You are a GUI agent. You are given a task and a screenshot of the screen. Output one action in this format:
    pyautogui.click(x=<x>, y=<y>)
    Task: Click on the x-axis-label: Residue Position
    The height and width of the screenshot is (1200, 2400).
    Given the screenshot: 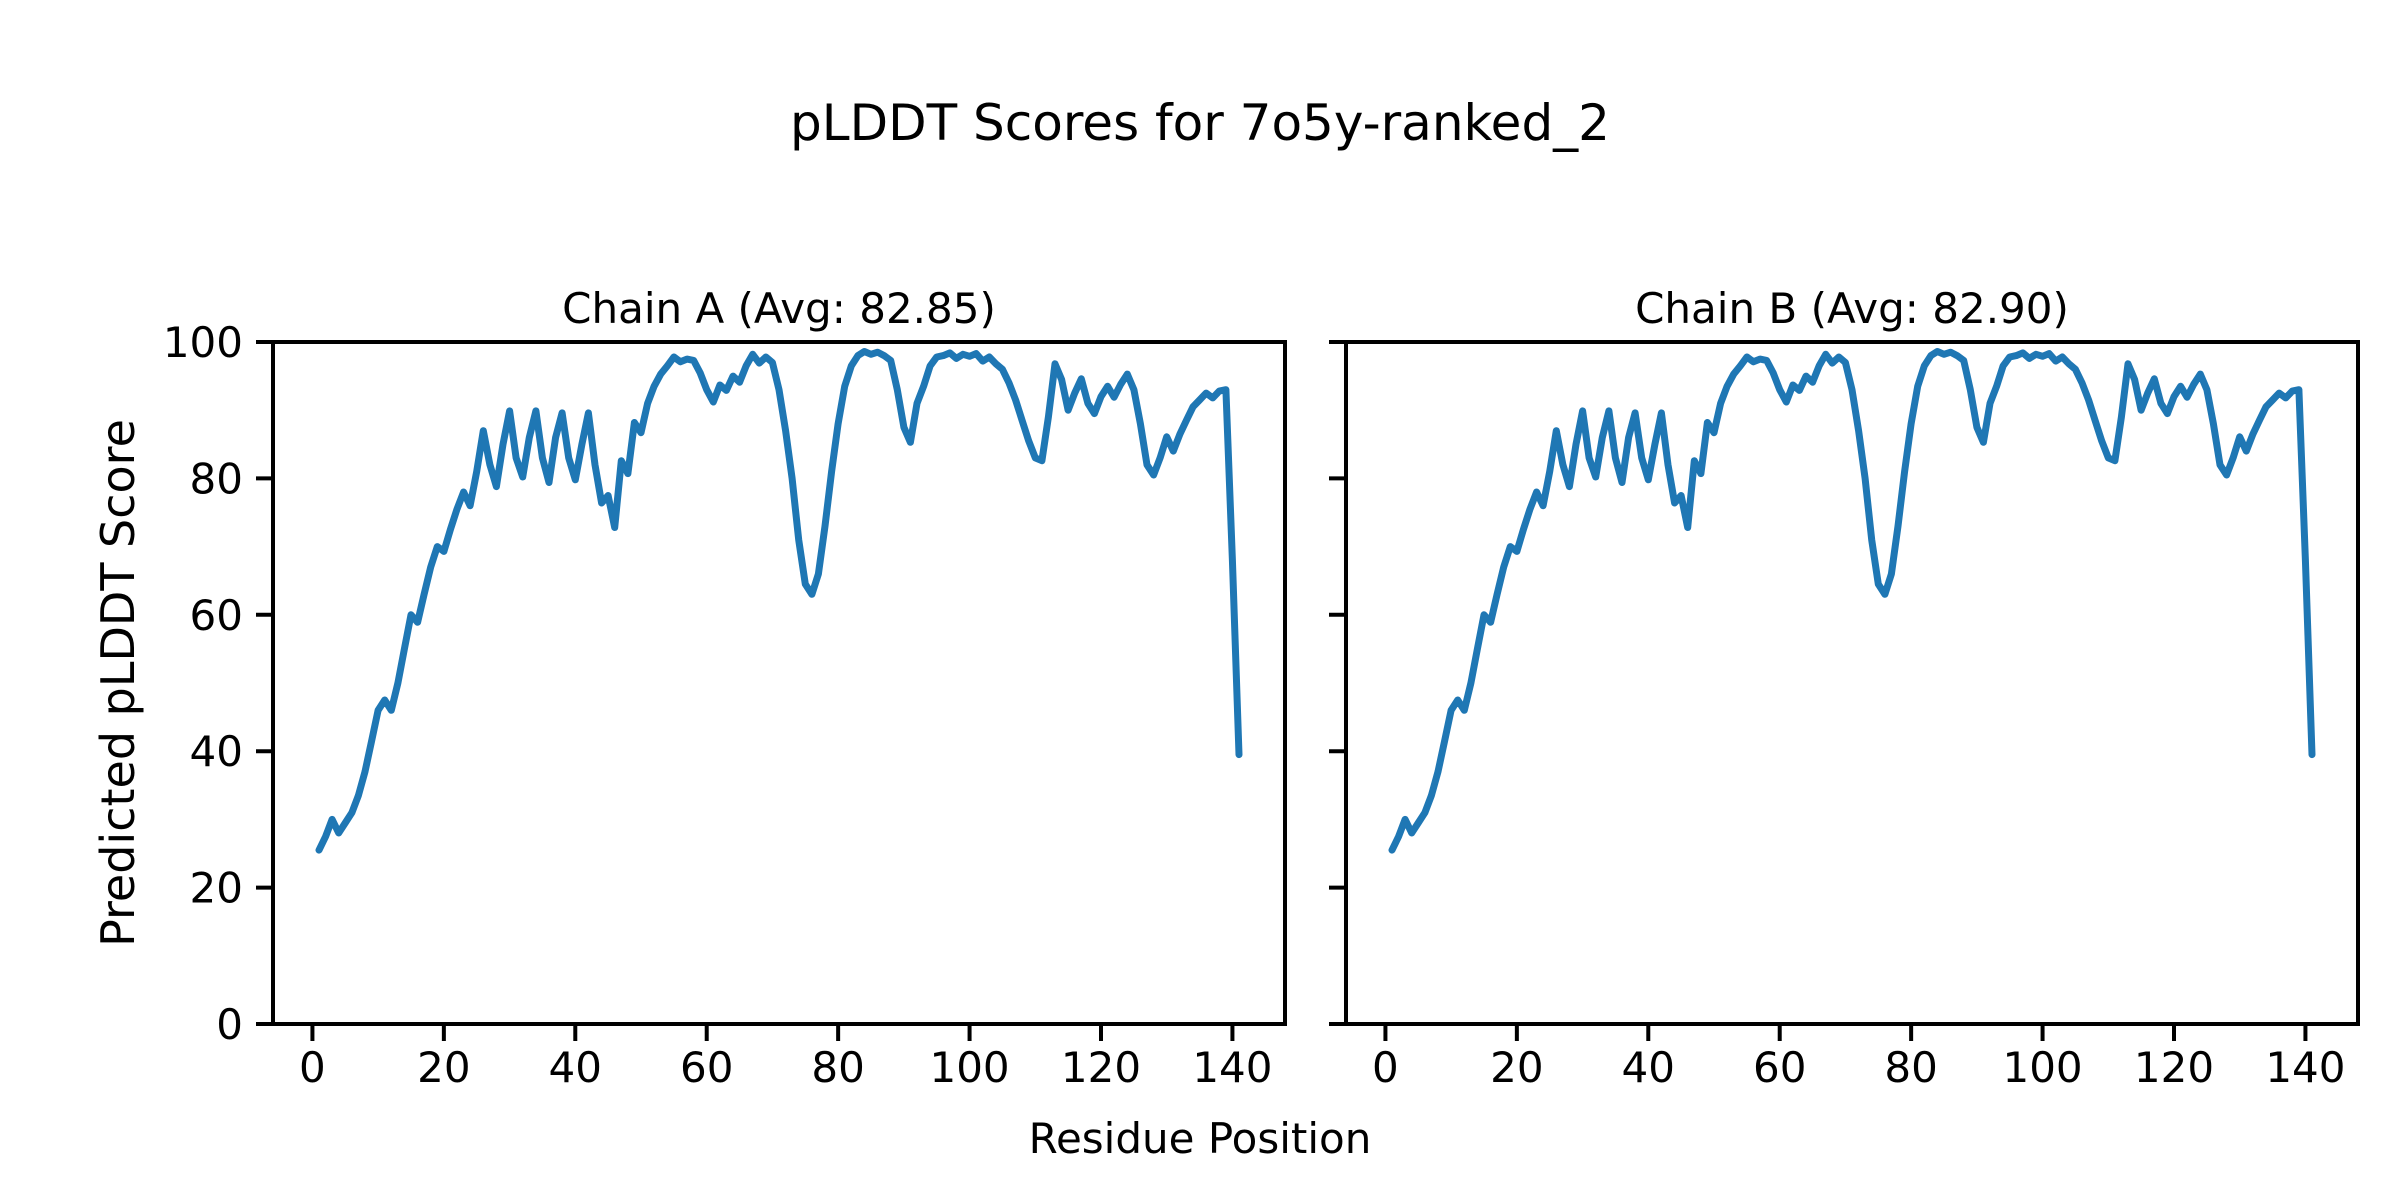 What is the action you would take?
    pyautogui.click(x=1200, y=1138)
    